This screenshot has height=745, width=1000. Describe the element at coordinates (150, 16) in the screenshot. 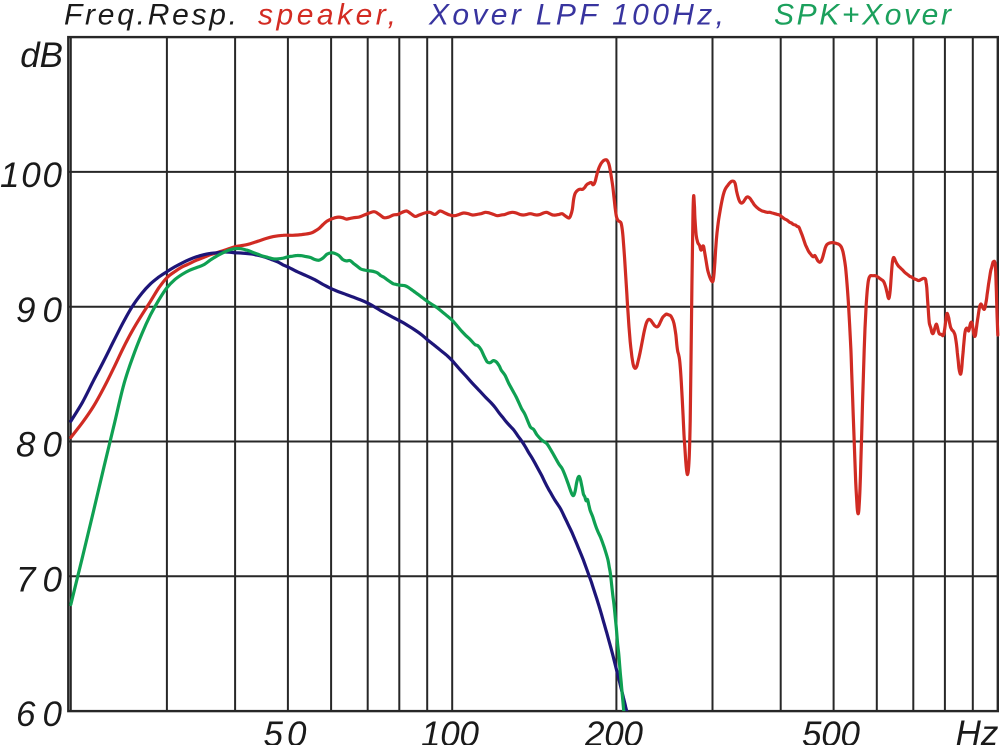

I see `svg-text: Freq.Resp.` at that location.